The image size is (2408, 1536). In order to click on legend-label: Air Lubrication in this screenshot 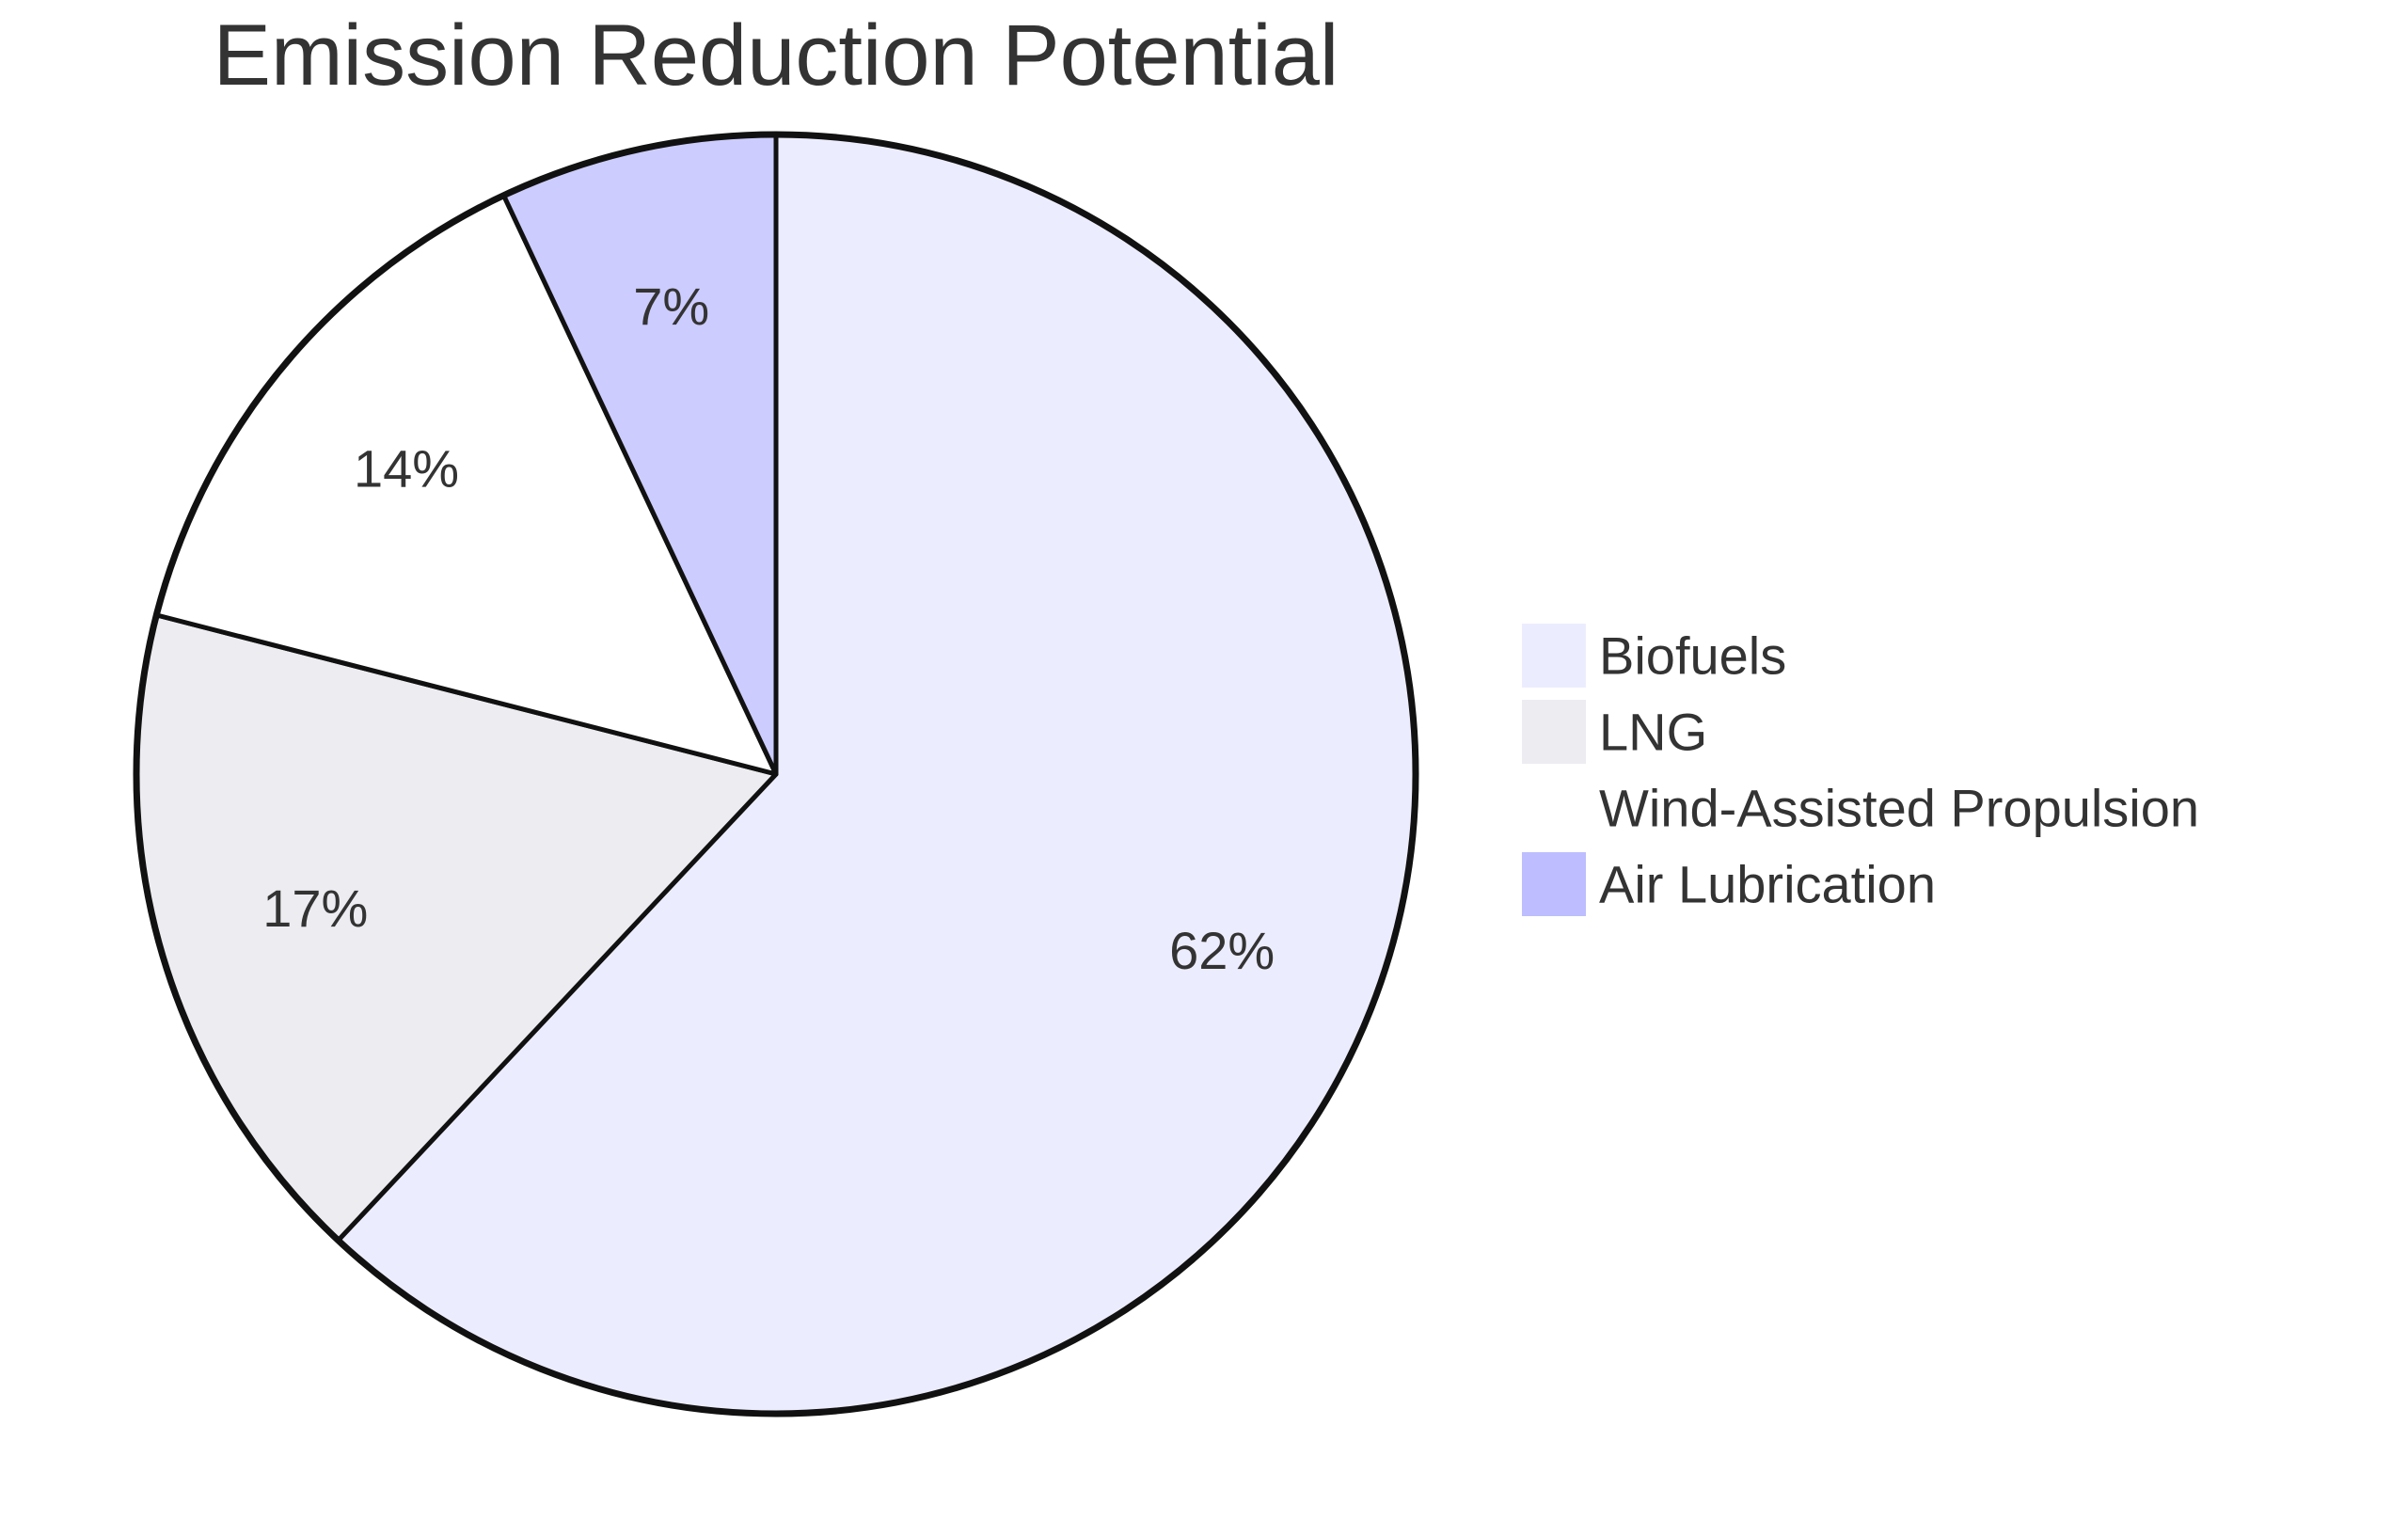, I will do `click(1768, 885)`.